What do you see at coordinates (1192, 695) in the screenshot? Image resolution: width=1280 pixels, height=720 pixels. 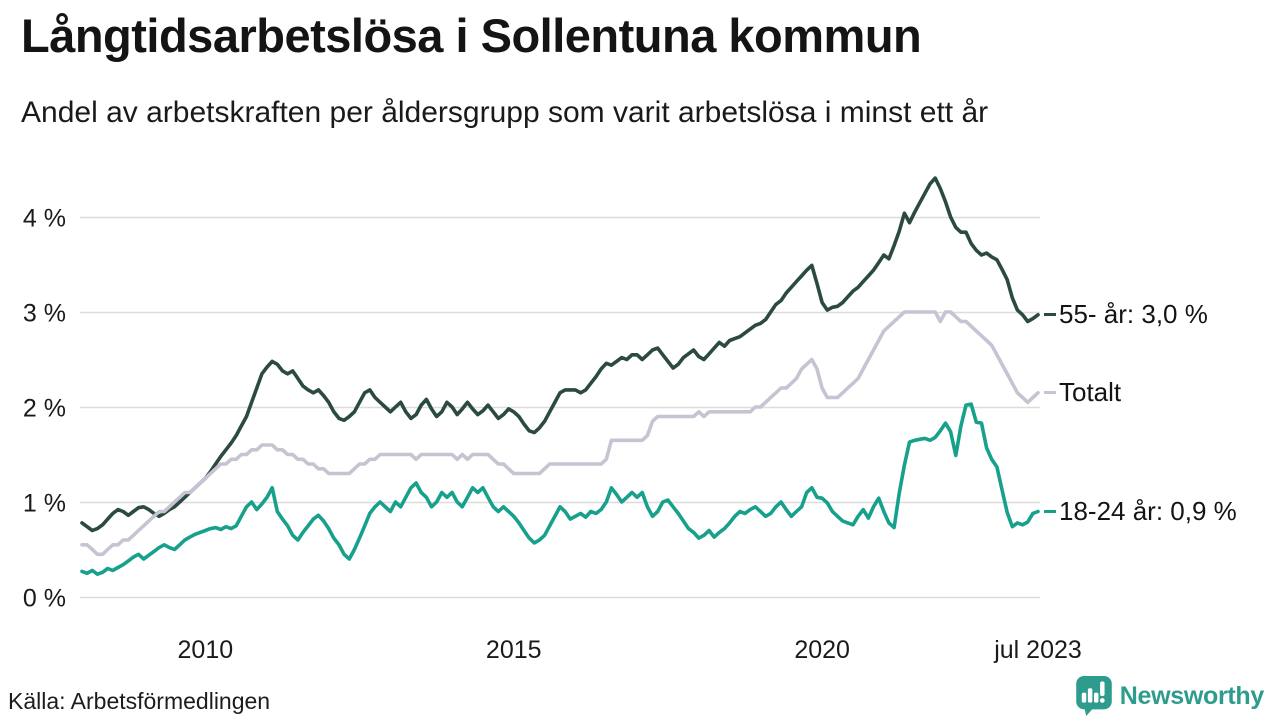 I see `brand-wordmark: Newsworthy` at bounding box center [1192, 695].